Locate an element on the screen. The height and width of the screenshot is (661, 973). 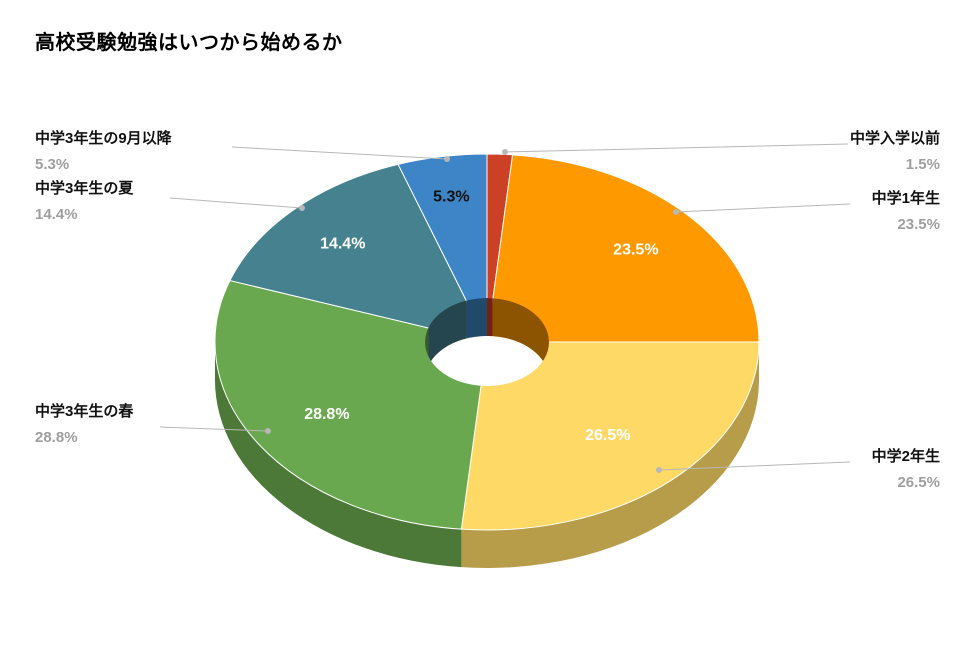
slice-name: 中学入学以前 is located at coordinates (894, 138).